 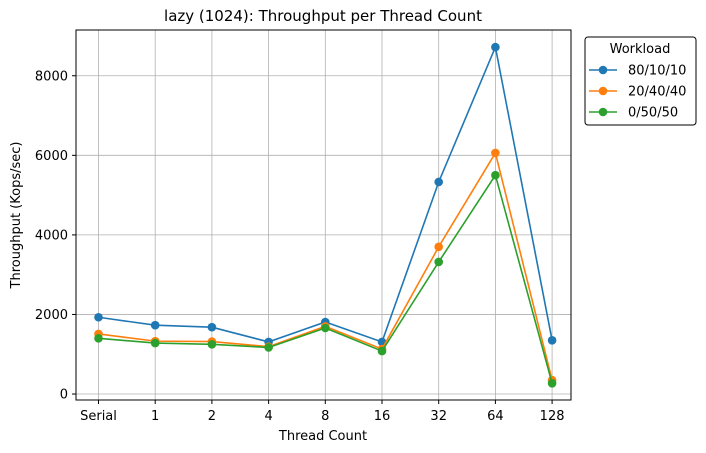 What do you see at coordinates (268, 416) in the screenshot?
I see `x-tick-label: 4` at bounding box center [268, 416].